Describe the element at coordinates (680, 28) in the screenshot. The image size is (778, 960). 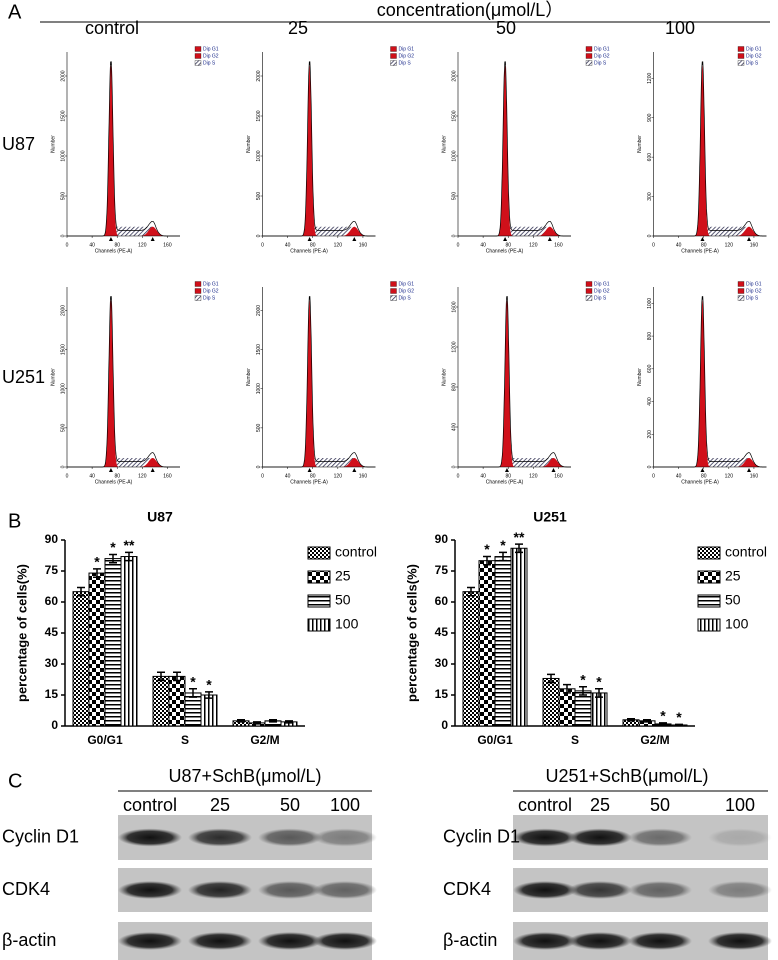
I see `column-label: 100` at that location.